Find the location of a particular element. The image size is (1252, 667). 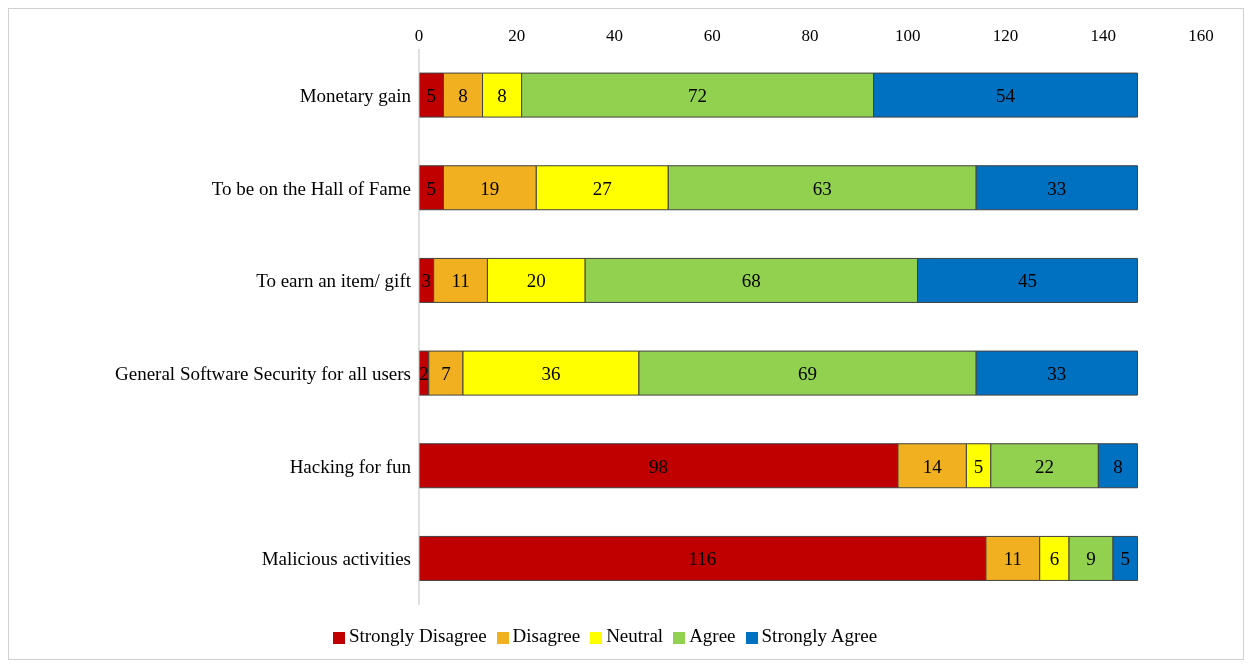

data-label: 19 is located at coordinates (490, 188).